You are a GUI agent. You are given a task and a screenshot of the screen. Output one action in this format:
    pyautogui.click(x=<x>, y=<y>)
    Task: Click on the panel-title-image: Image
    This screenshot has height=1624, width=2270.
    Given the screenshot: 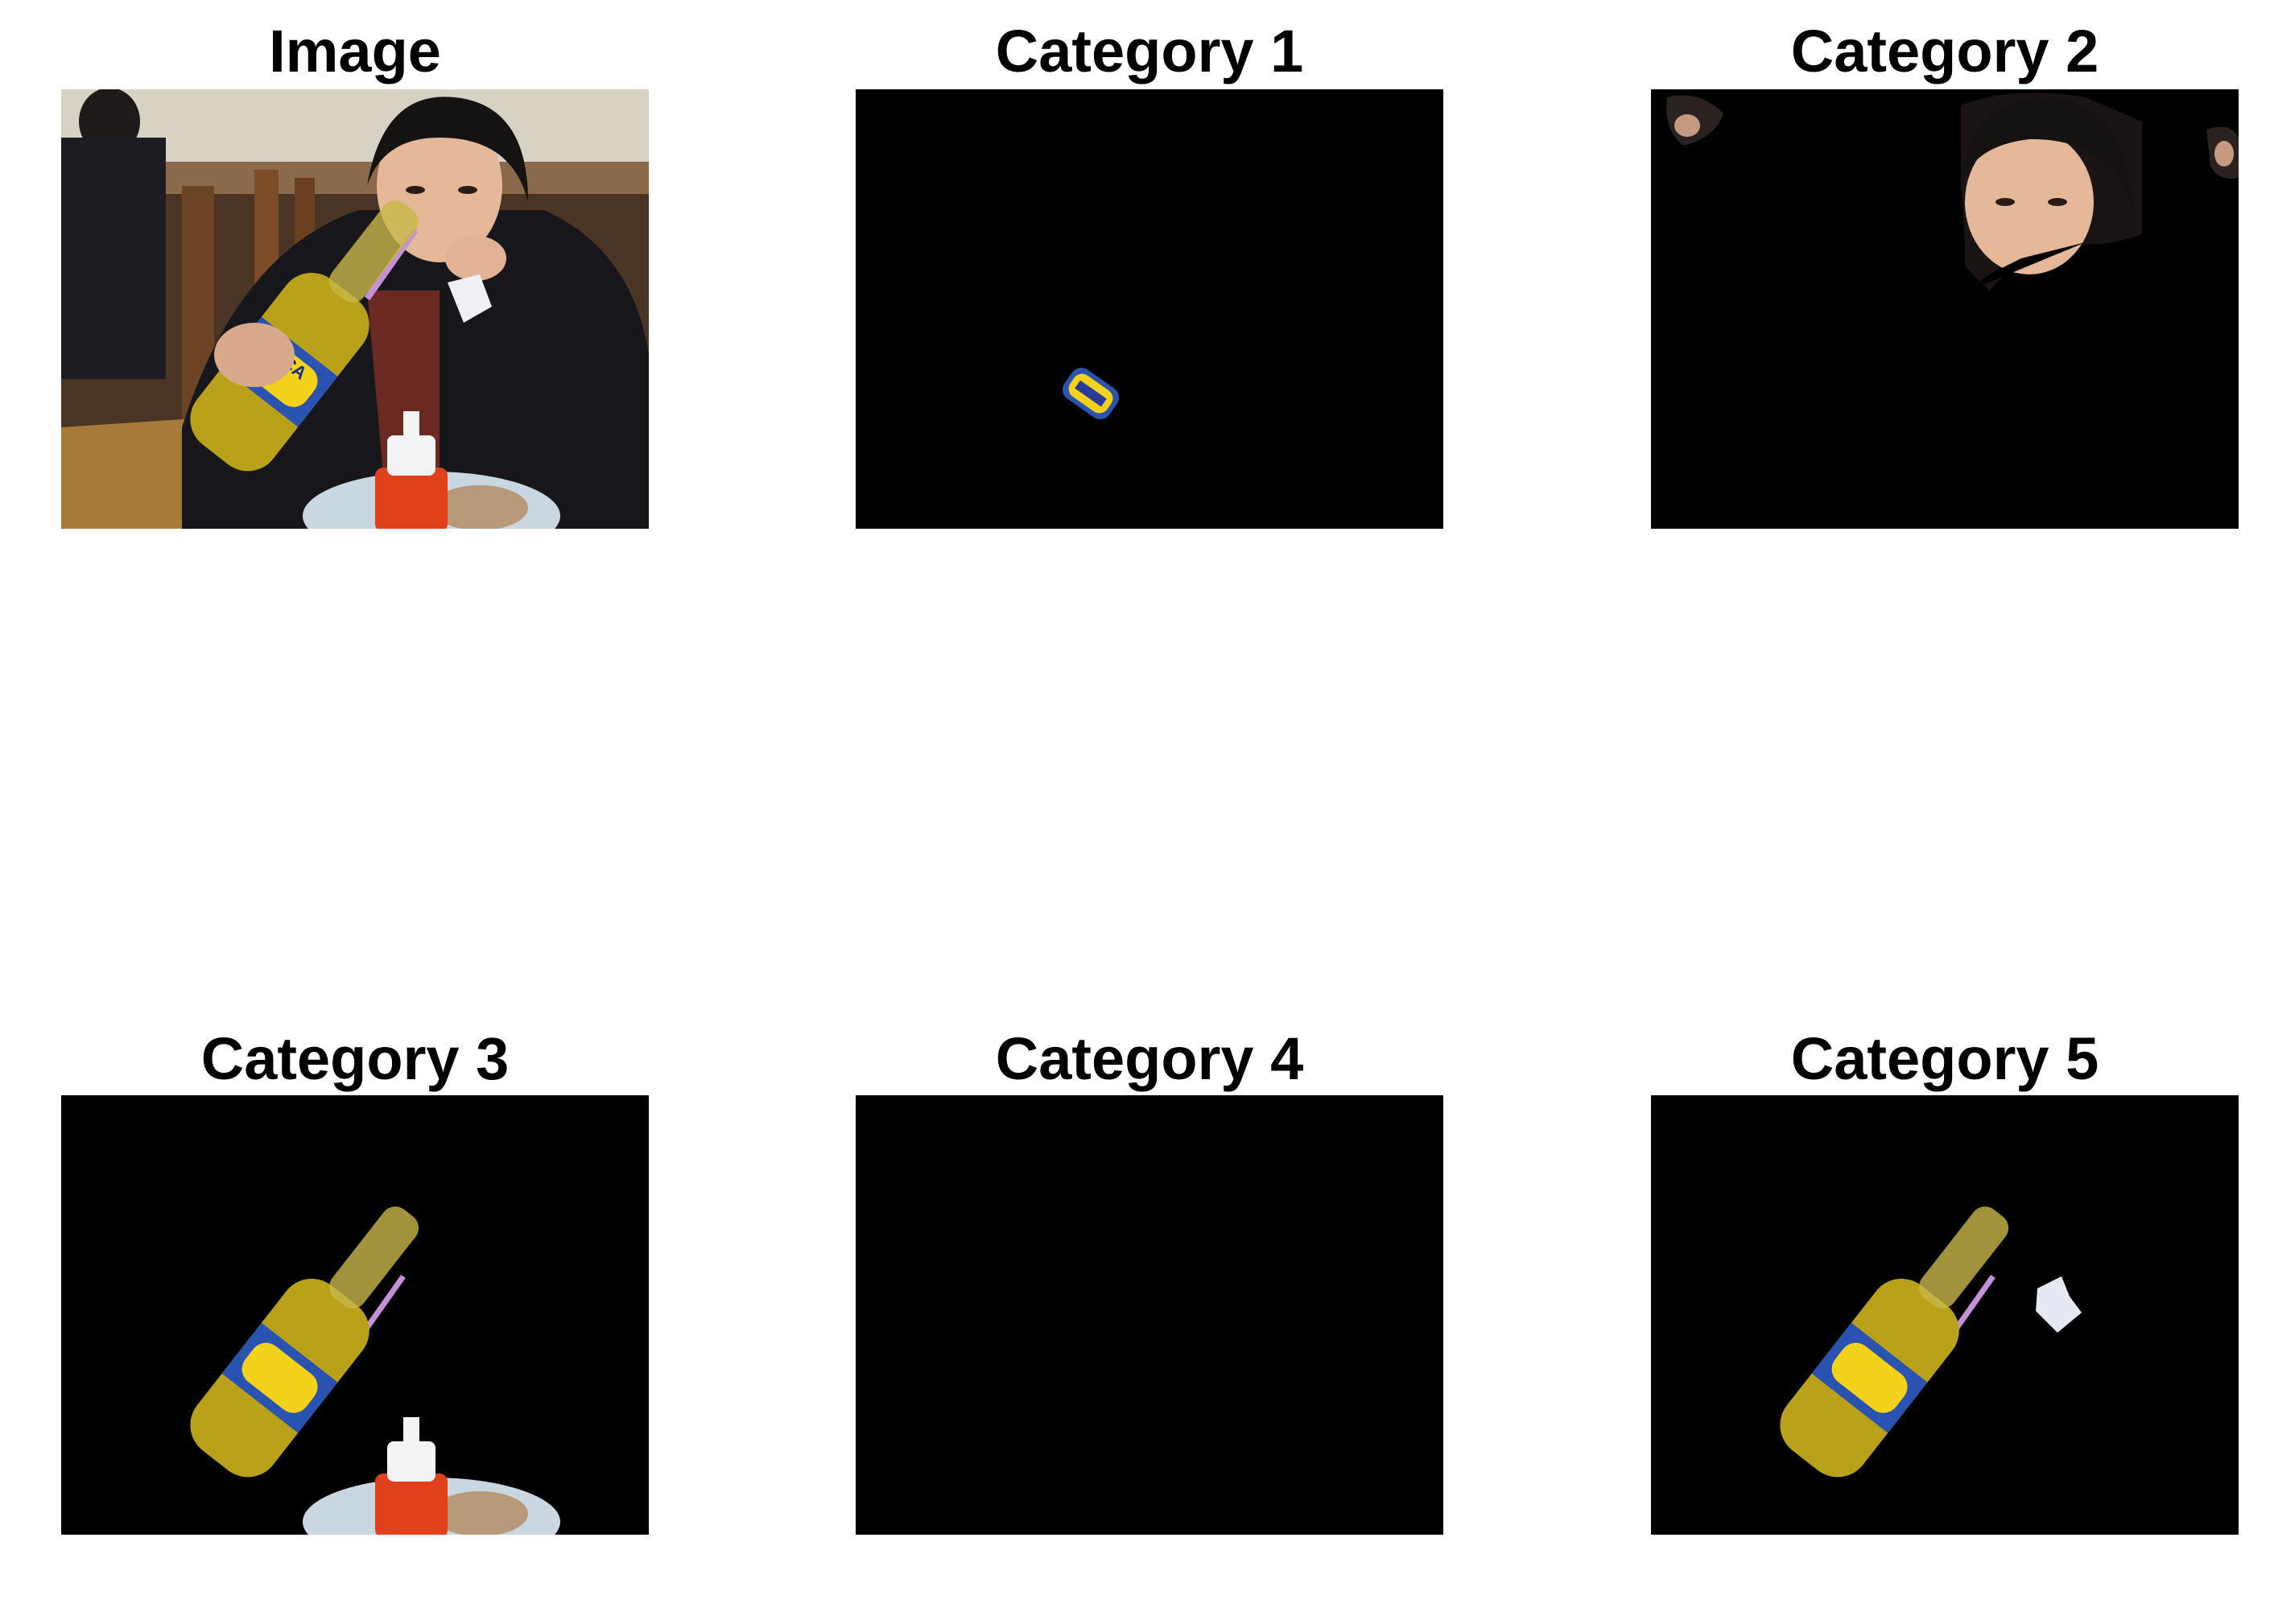 What is the action you would take?
    pyautogui.click(x=355, y=51)
    